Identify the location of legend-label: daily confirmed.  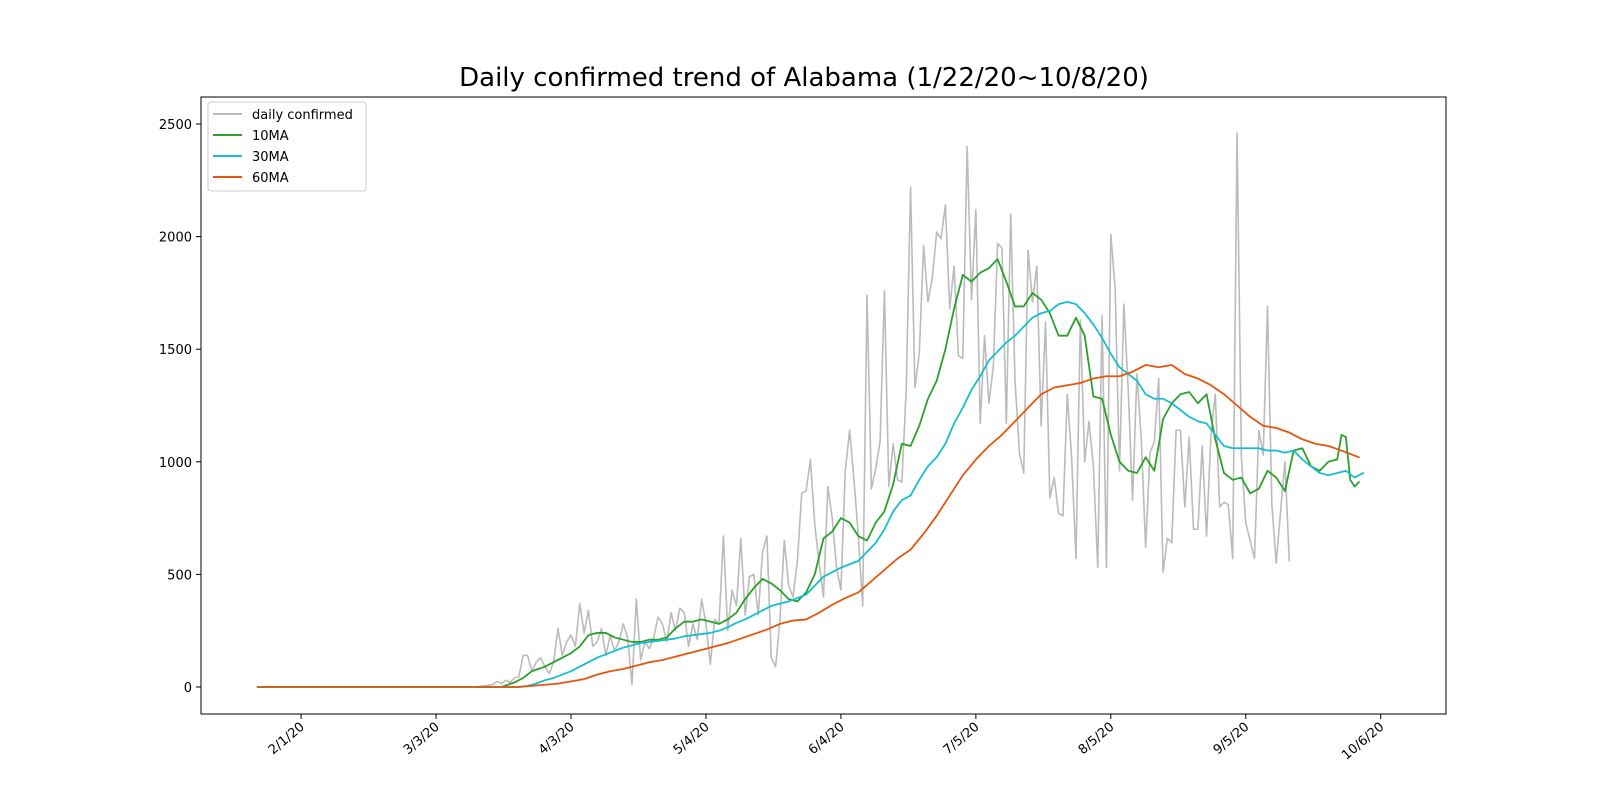
(302, 115).